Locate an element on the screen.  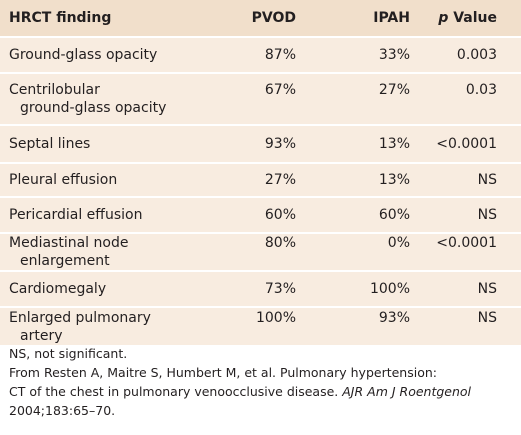
header-text: Value is located at coordinates (475, 18).